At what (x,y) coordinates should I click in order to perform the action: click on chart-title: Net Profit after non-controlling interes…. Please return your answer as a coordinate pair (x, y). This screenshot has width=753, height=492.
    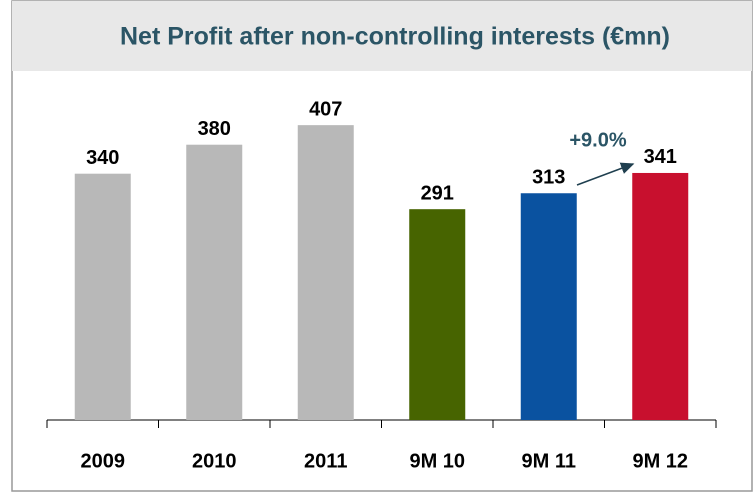
    Looking at the image, I should click on (395, 37).